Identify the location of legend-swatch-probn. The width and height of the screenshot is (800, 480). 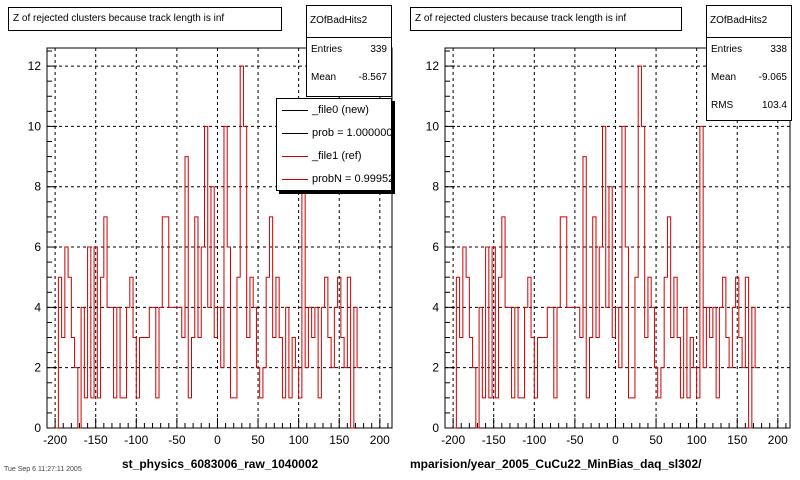
(295, 179).